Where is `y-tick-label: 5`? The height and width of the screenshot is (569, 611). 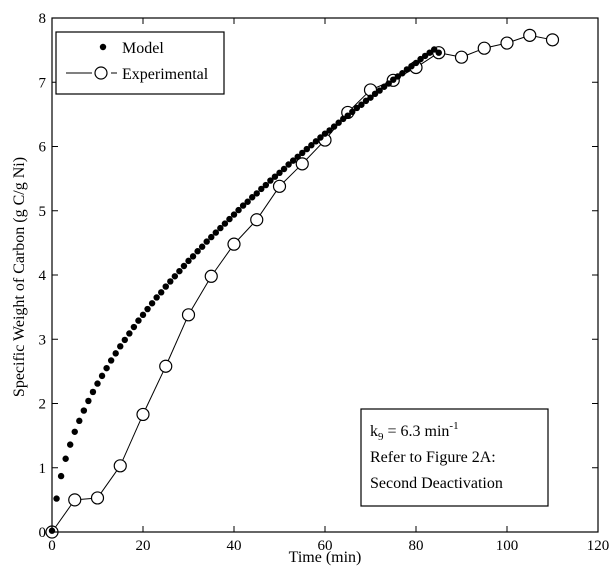
y-tick-label: 5 is located at coordinates (43, 212).